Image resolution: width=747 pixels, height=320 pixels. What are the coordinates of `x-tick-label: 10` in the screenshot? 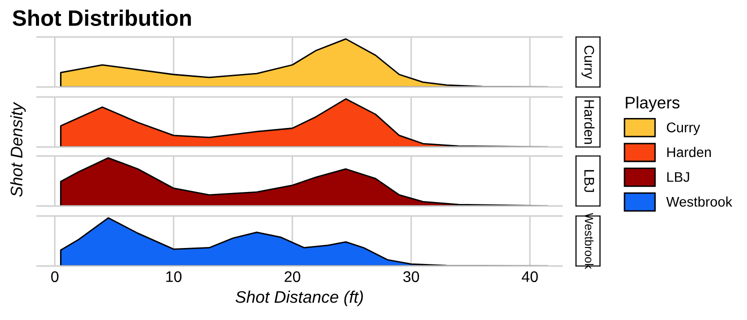 It's located at (174, 276).